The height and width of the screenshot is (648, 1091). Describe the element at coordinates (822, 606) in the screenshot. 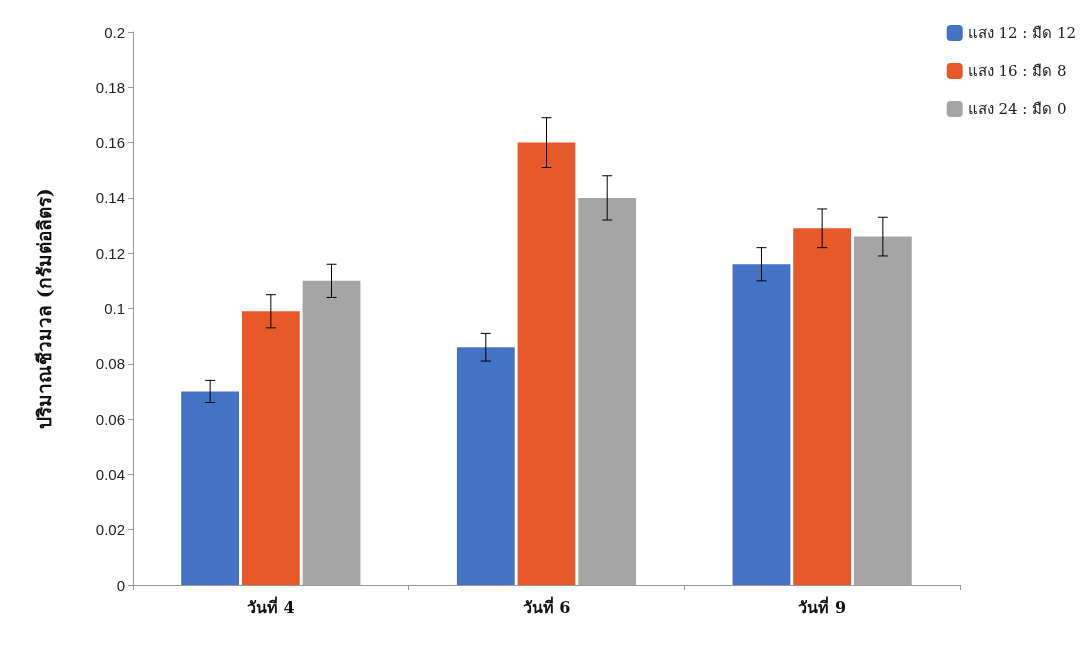

I see `x-tick-label: วันที่ 9` at that location.